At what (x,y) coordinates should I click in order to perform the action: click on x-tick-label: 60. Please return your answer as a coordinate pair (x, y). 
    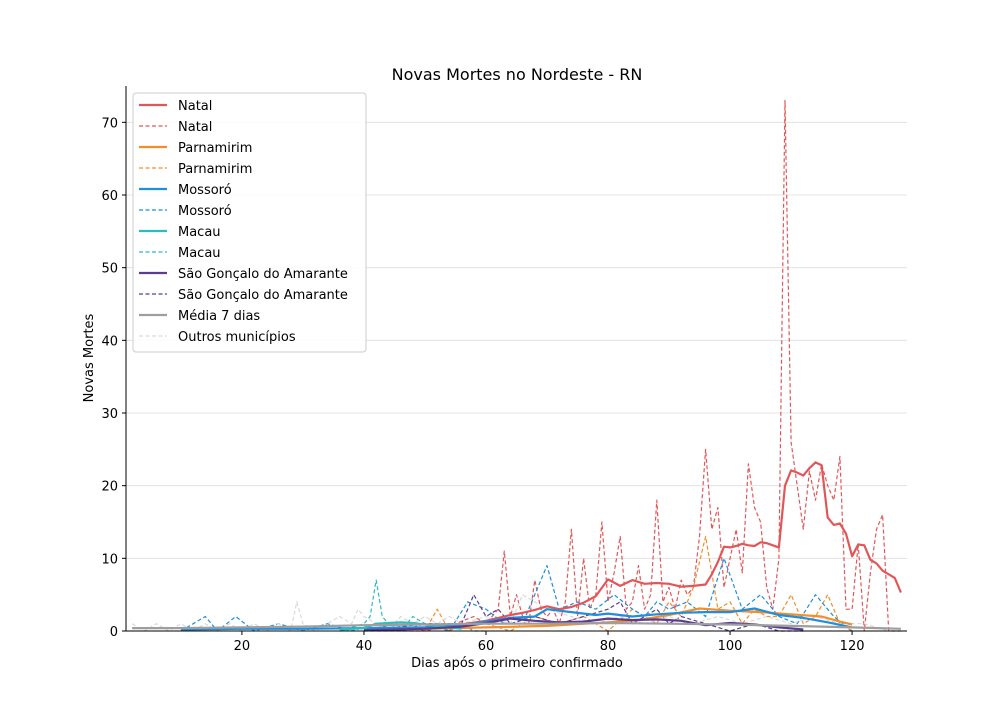
    Looking at the image, I should click on (486, 646).